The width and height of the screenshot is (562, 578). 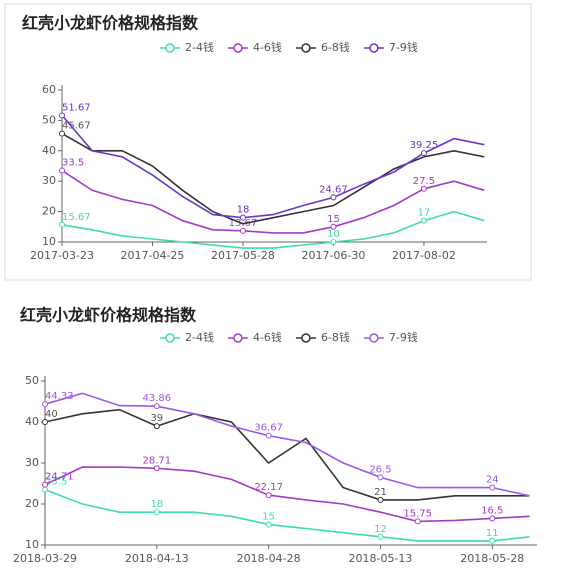 What do you see at coordinates (424, 181) in the screenshot?
I see `value-label: 27.5` at bounding box center [424, 181].